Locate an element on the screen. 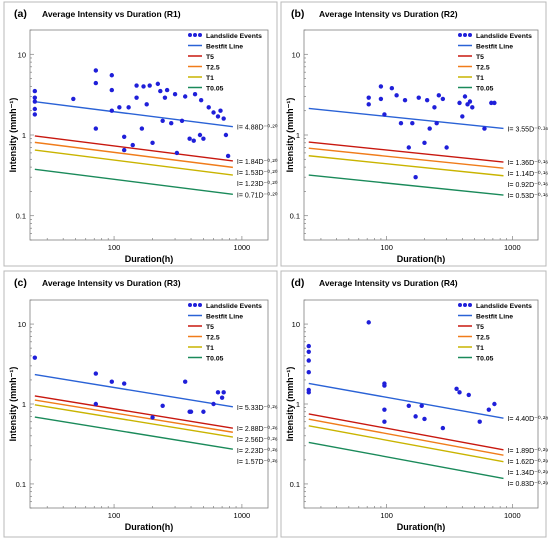 The height and width of the screenshot is (541, 550). equation-label: I= 2.88D⁻⁰·²⁶ is located at coordinates (257, 429).